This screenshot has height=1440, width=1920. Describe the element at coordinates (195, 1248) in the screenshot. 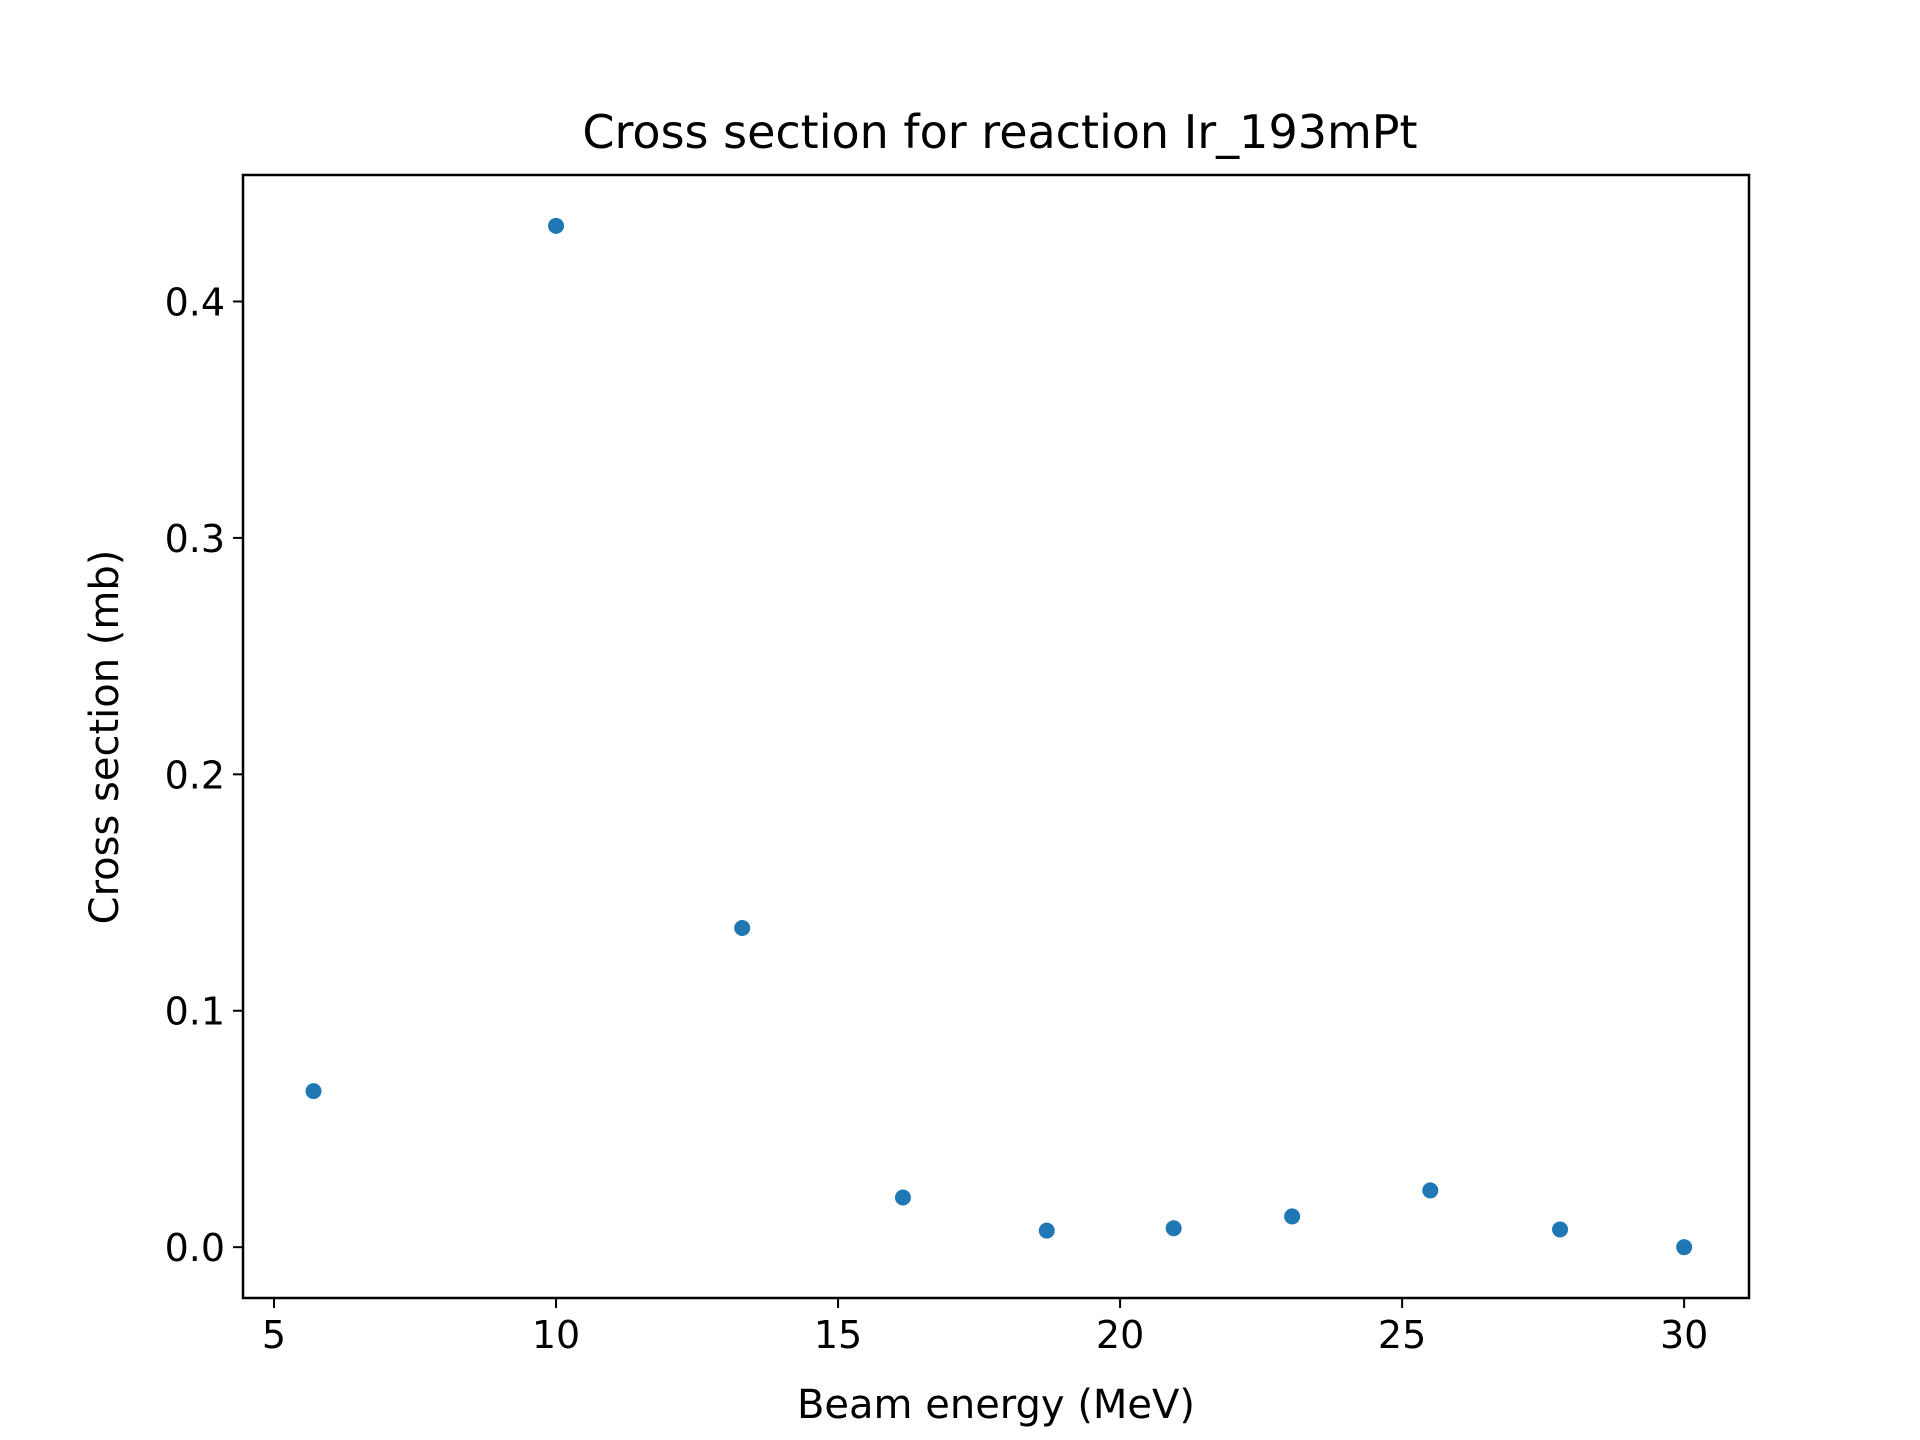

I see `y-tick-label: 0.0` at that location.